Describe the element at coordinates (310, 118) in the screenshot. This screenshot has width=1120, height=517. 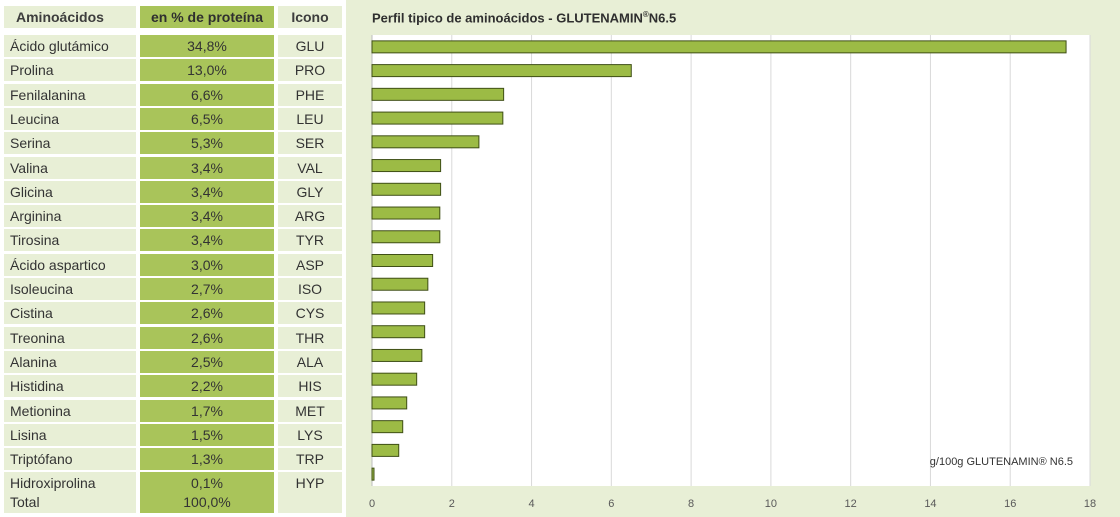
I see `amino-code: LEU` at that location.